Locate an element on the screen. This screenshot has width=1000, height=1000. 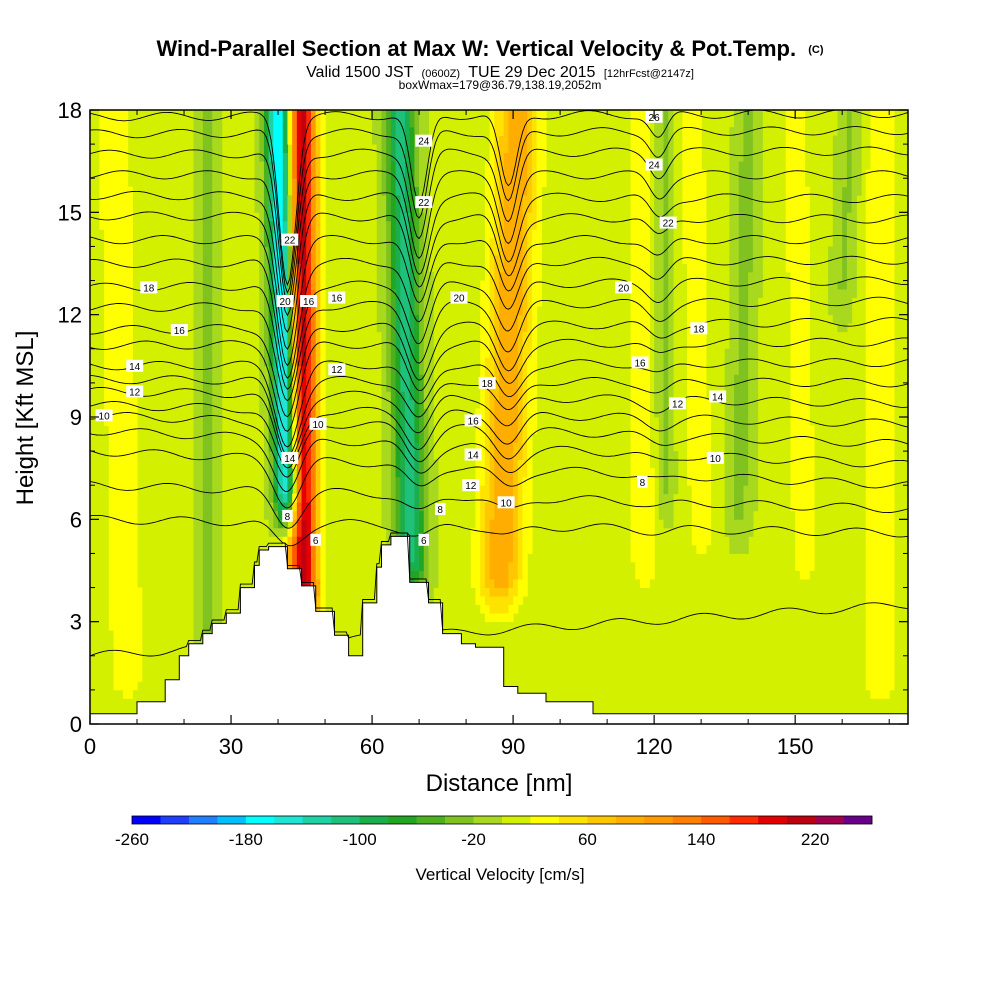
subtitle-valid: Valid 1500 JST is located at coordinates (360, 72).